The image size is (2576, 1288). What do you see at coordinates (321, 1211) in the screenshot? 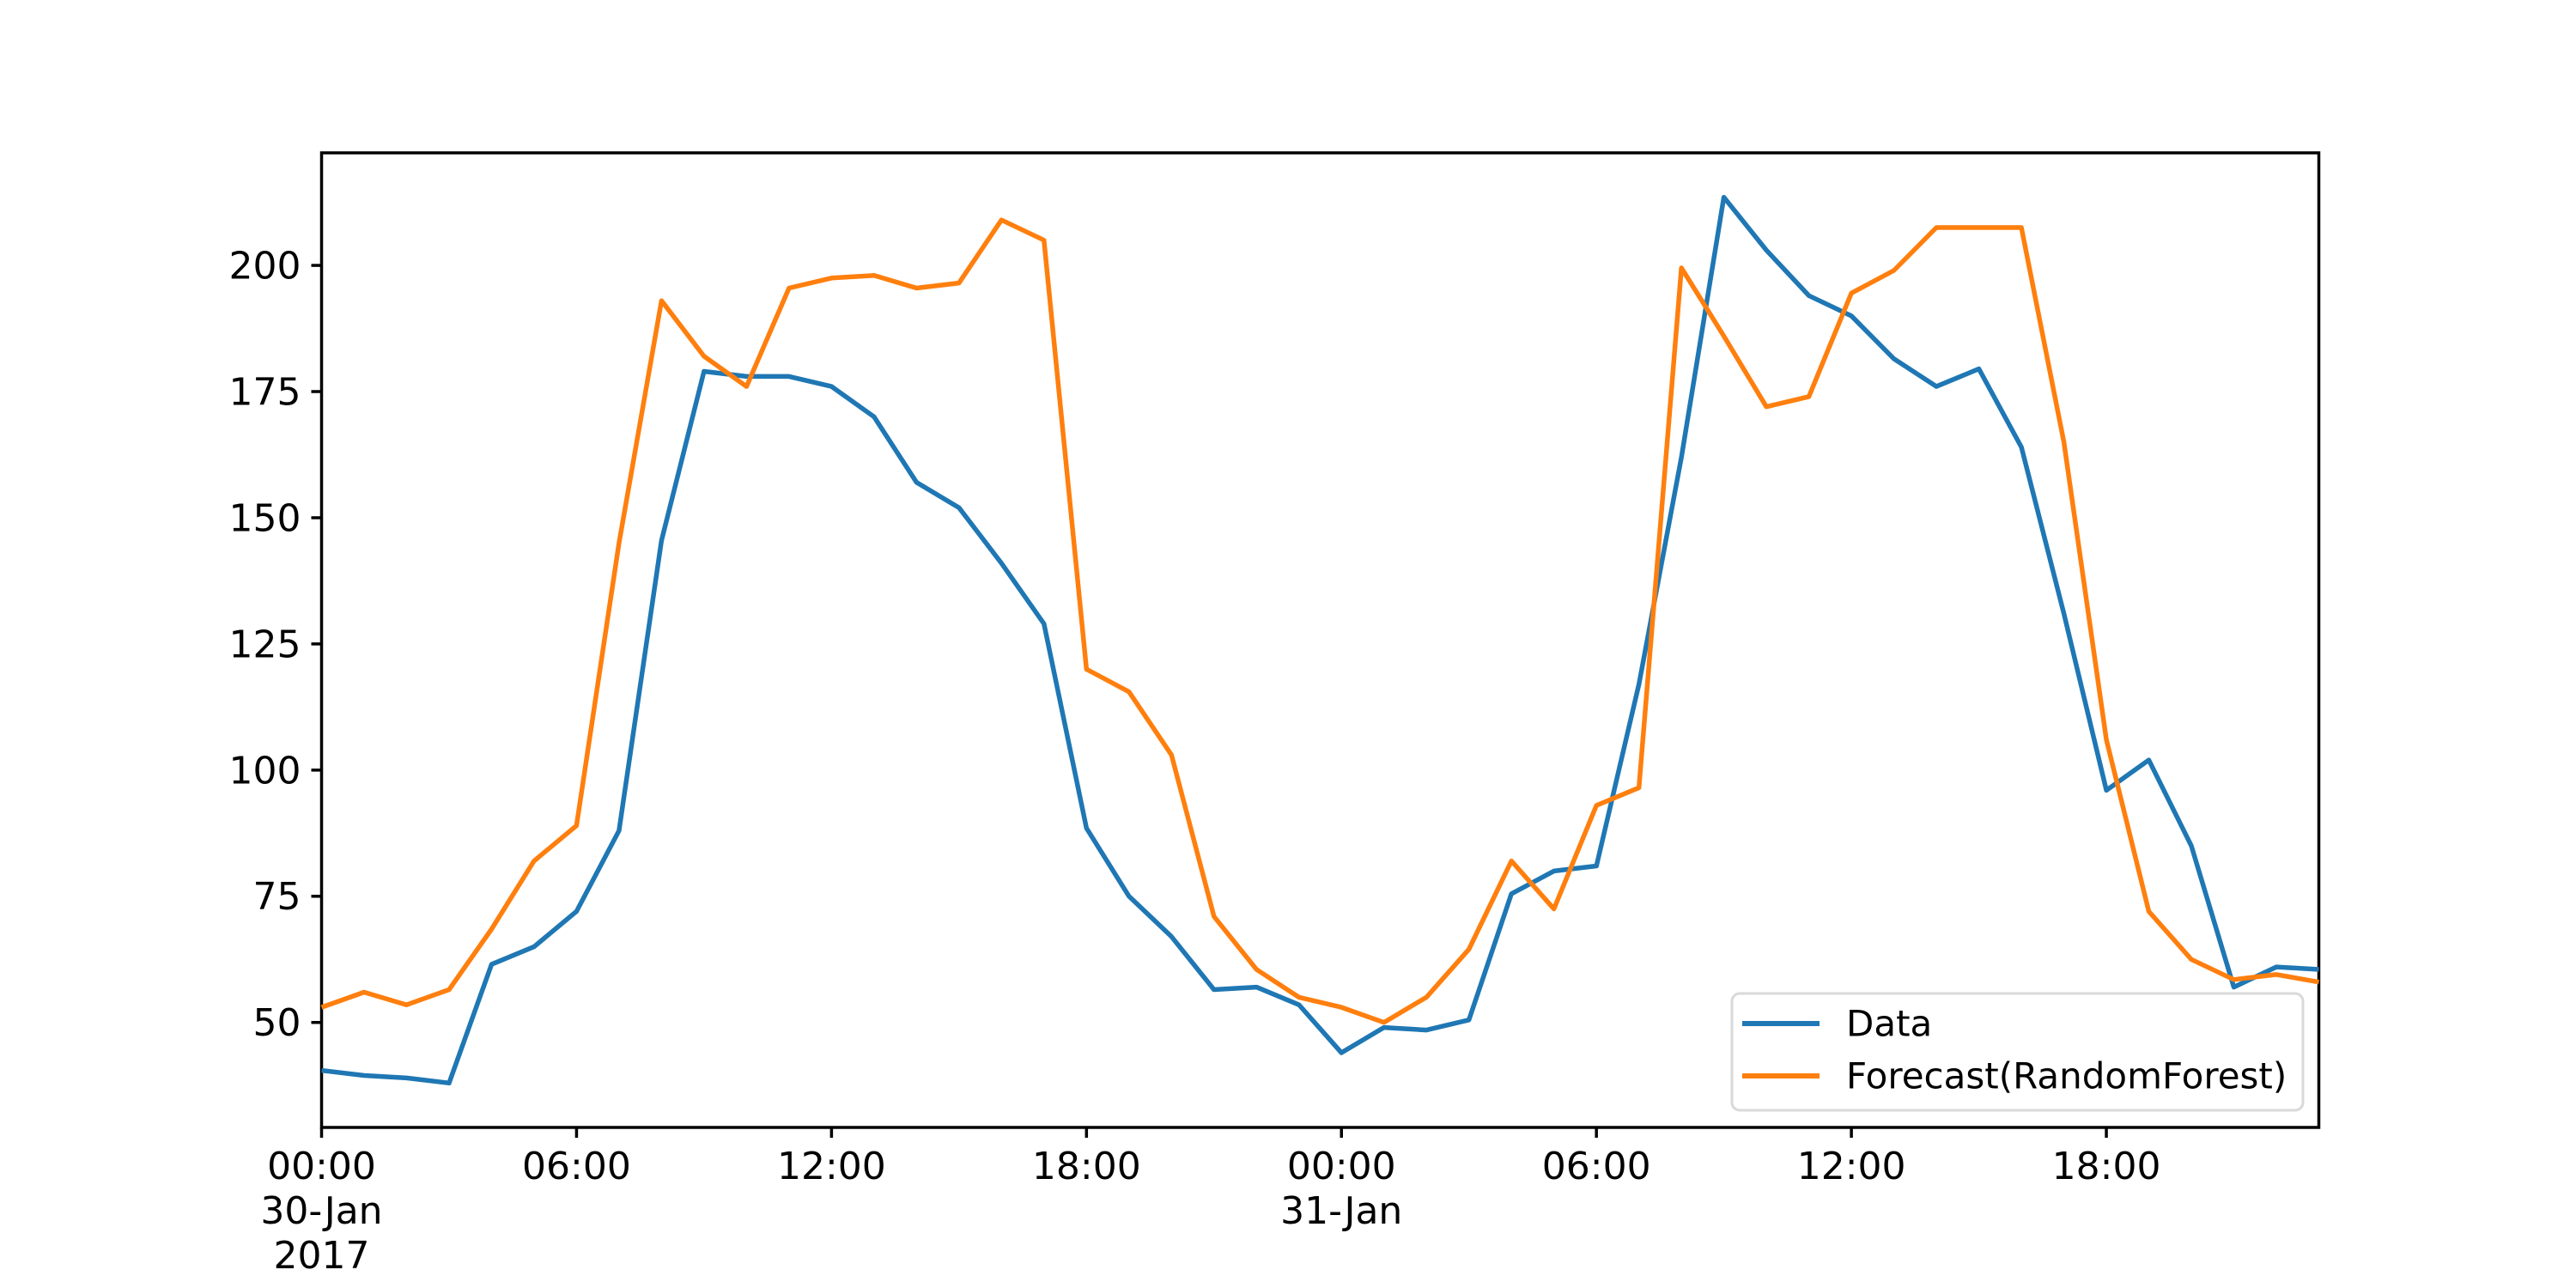
I see `x-date-label: 30-Jan` at bounding box center [321, 1211].